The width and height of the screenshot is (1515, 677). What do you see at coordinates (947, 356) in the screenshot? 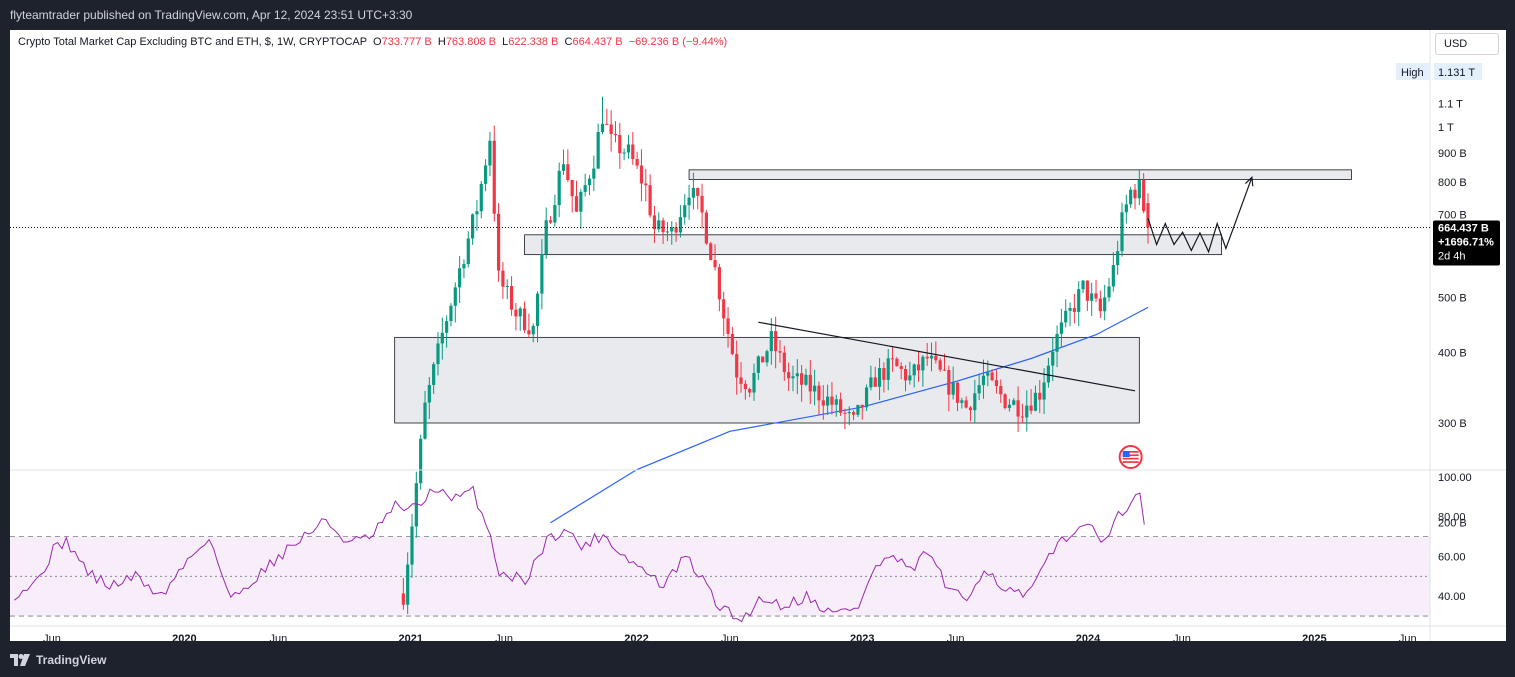
I see `descending-trendline` at bounding box center [947, 356].